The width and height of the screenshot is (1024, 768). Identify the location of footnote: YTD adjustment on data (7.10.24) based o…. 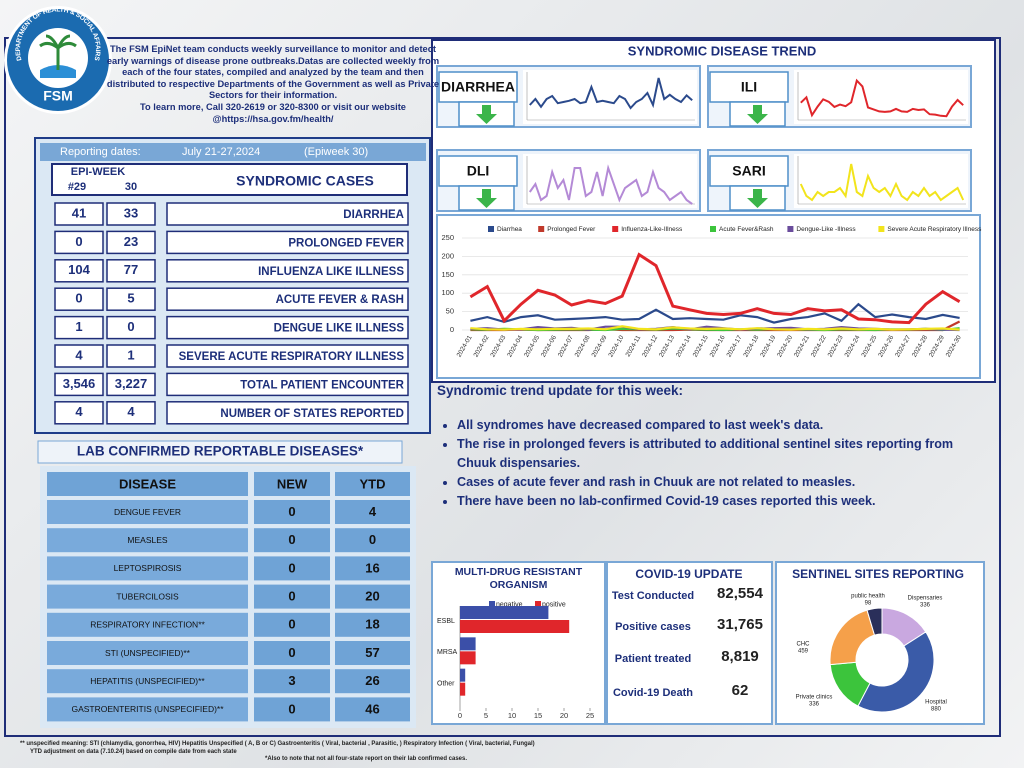
(133, 752).